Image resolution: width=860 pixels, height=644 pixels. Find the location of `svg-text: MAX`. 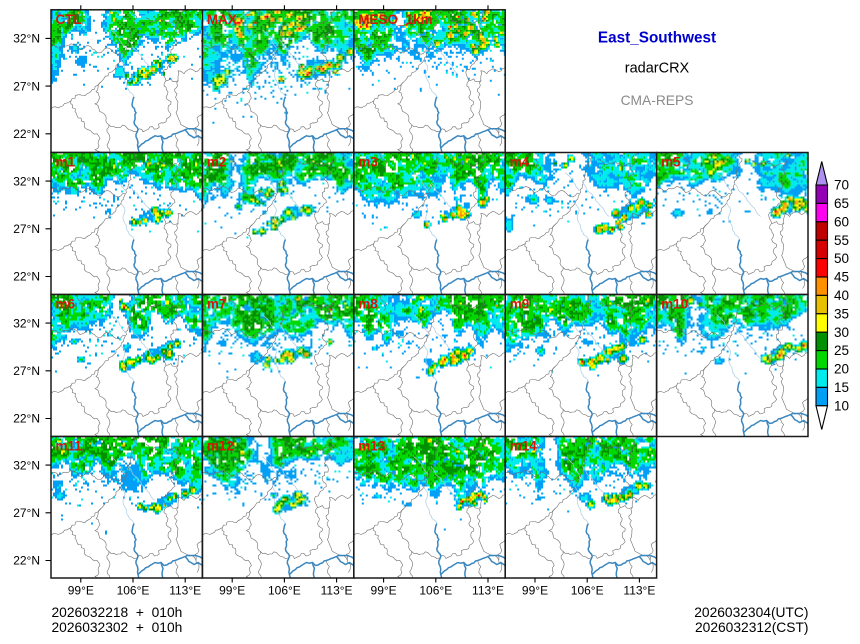

svg-text: MAX is located at coordinates (222, 19).